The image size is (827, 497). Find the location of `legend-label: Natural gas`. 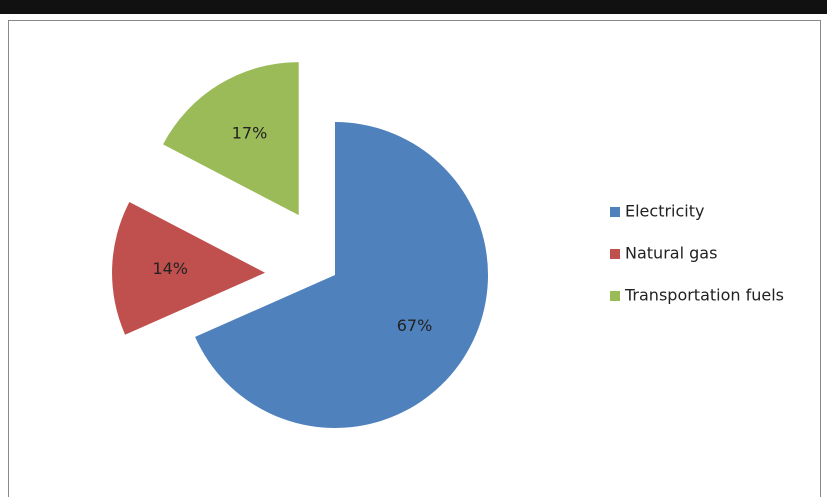

legend-label: Natural gas is located at coordinates (671, 253).